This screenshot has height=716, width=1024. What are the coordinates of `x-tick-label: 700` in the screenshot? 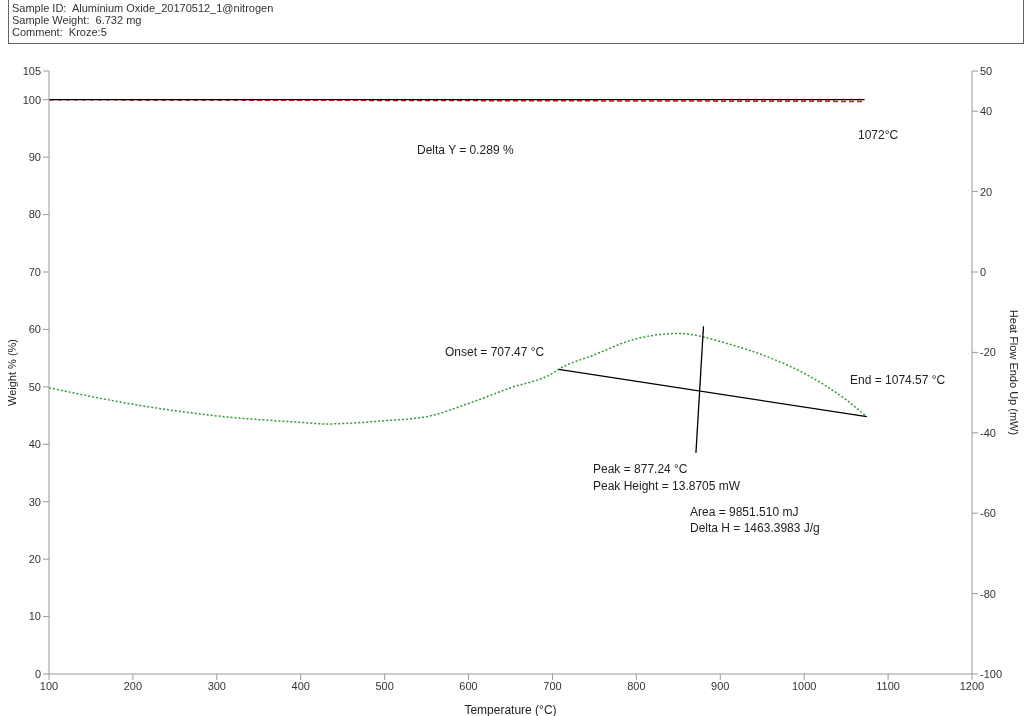 It's located at (552, 685).